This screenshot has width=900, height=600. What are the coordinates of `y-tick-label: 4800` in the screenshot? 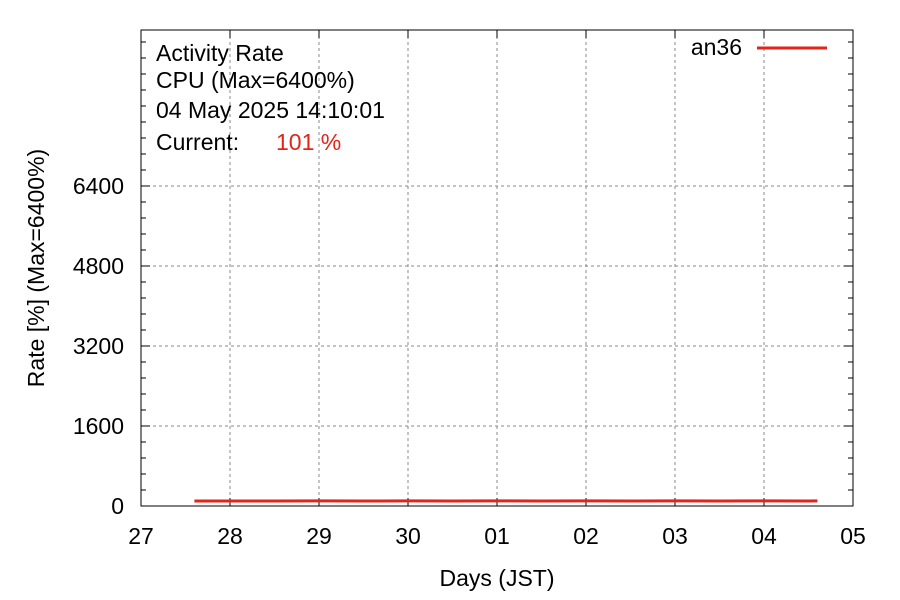 It's located at (98, 266).